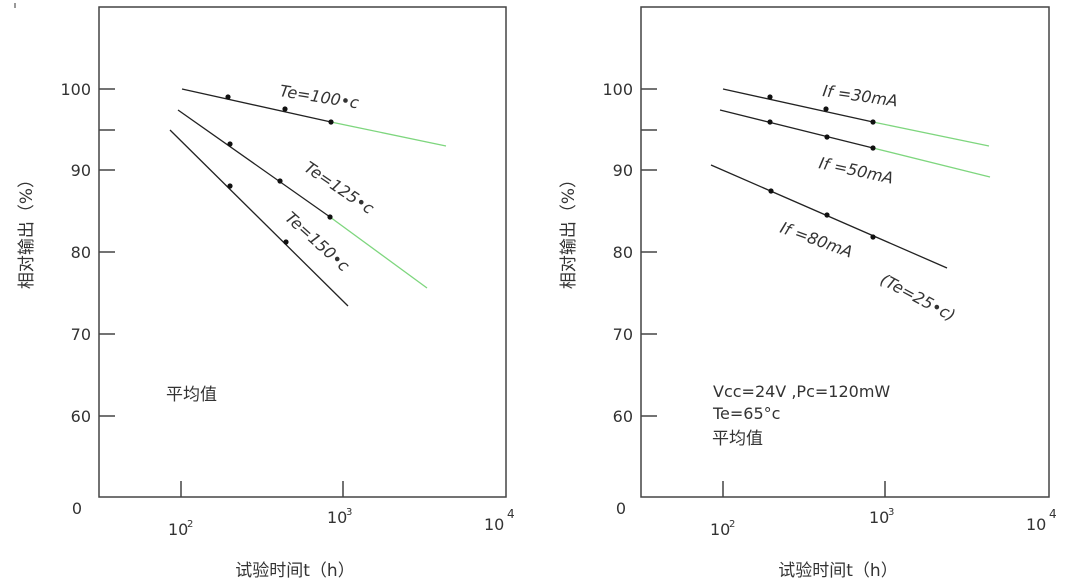 This screenshot has width=1080, height=585. I want to click on right-x-ticks, so click(804, 489).